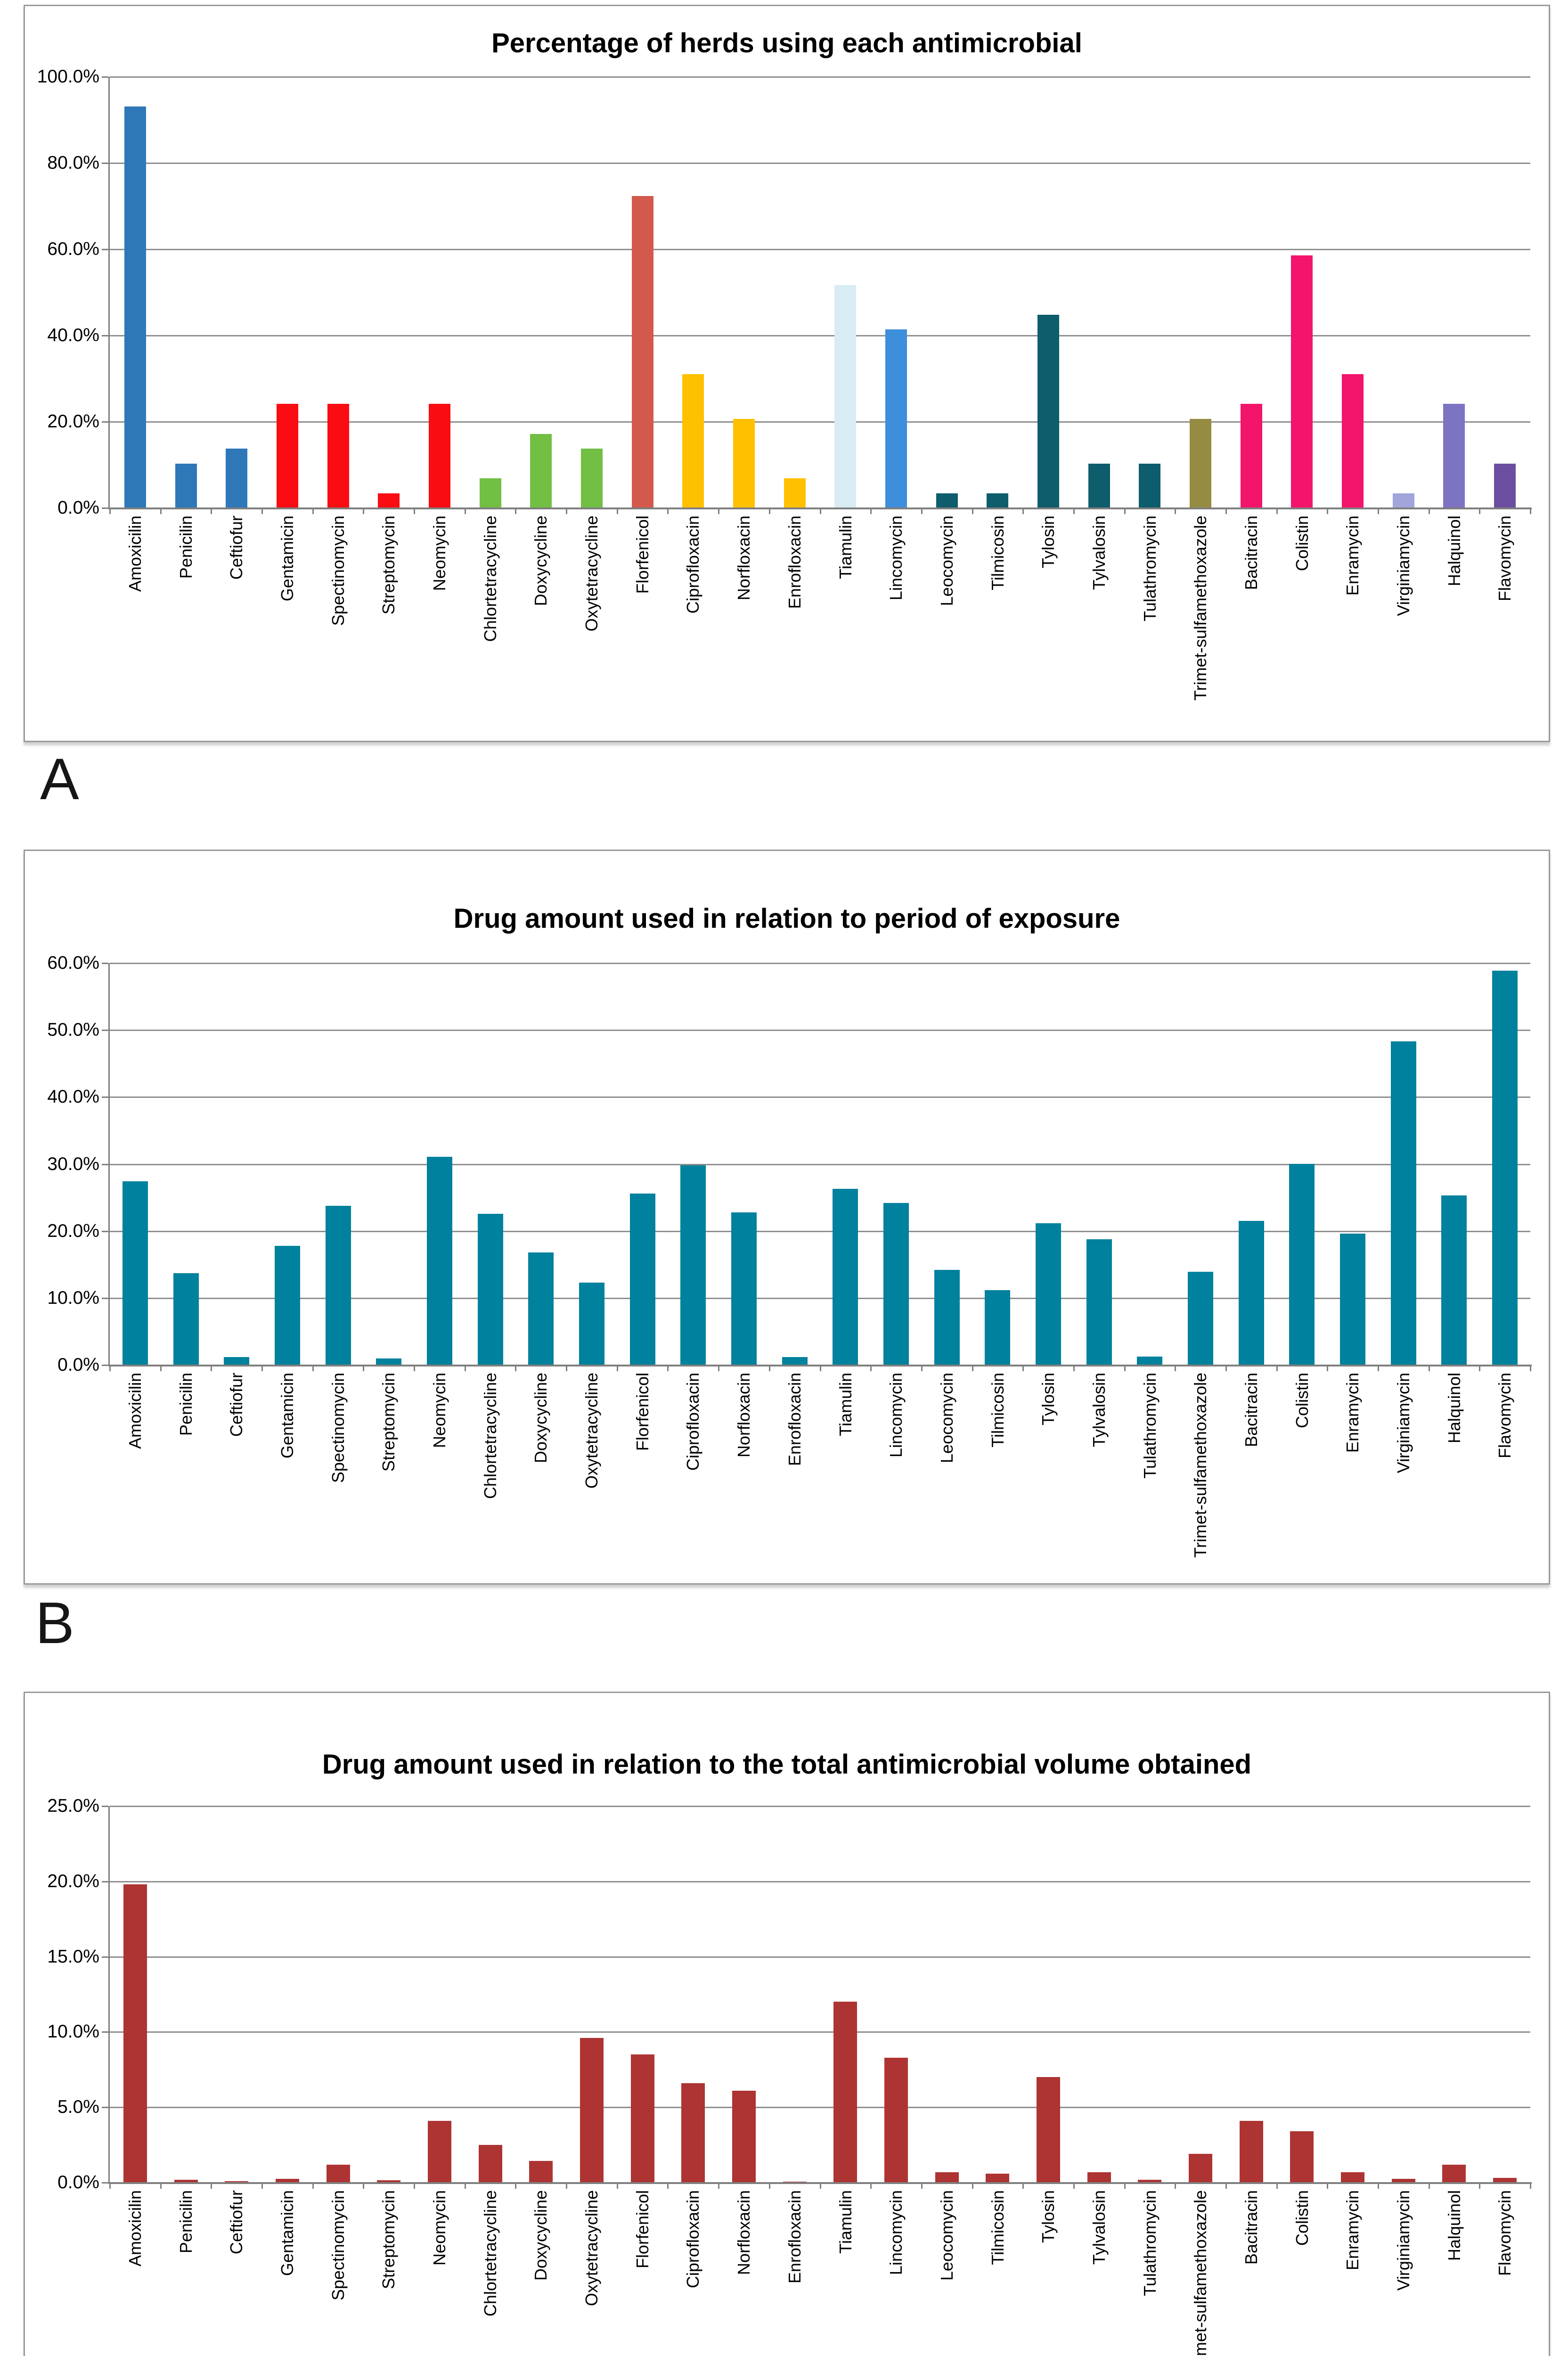 The width and height of the screenshot is (1568, 2356). What do you see at coordinates (135, 1273) in the screenshot?
I see `bar-Amoxicilin` at bounding box center [135, 1273].